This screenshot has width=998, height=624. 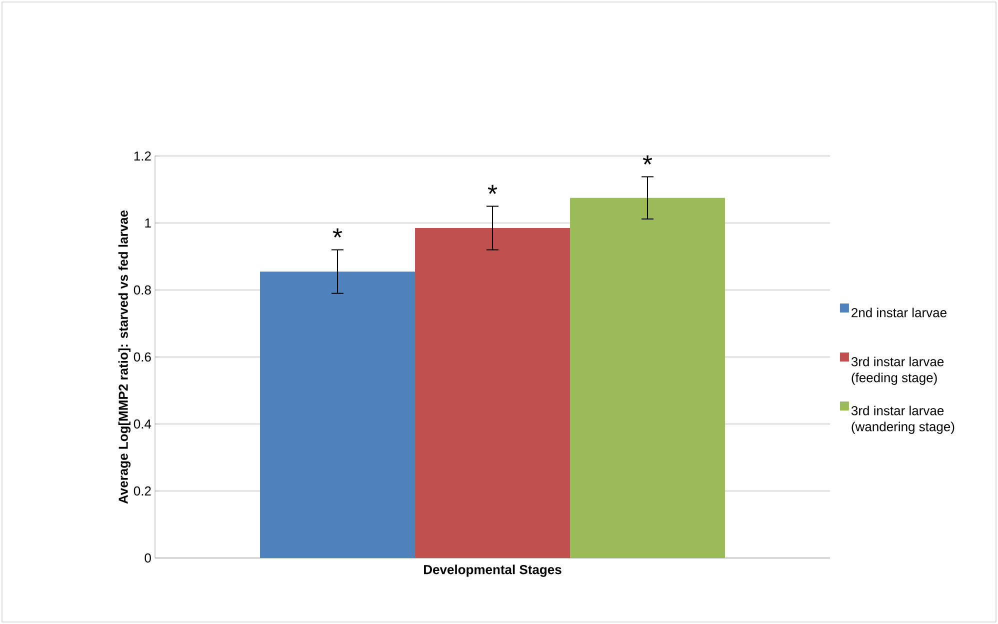 What do you see at coordinates (899, 313) in the screenshot?
I see `legend-label: 2nd instar larvae` at bounding box center [899, 313].